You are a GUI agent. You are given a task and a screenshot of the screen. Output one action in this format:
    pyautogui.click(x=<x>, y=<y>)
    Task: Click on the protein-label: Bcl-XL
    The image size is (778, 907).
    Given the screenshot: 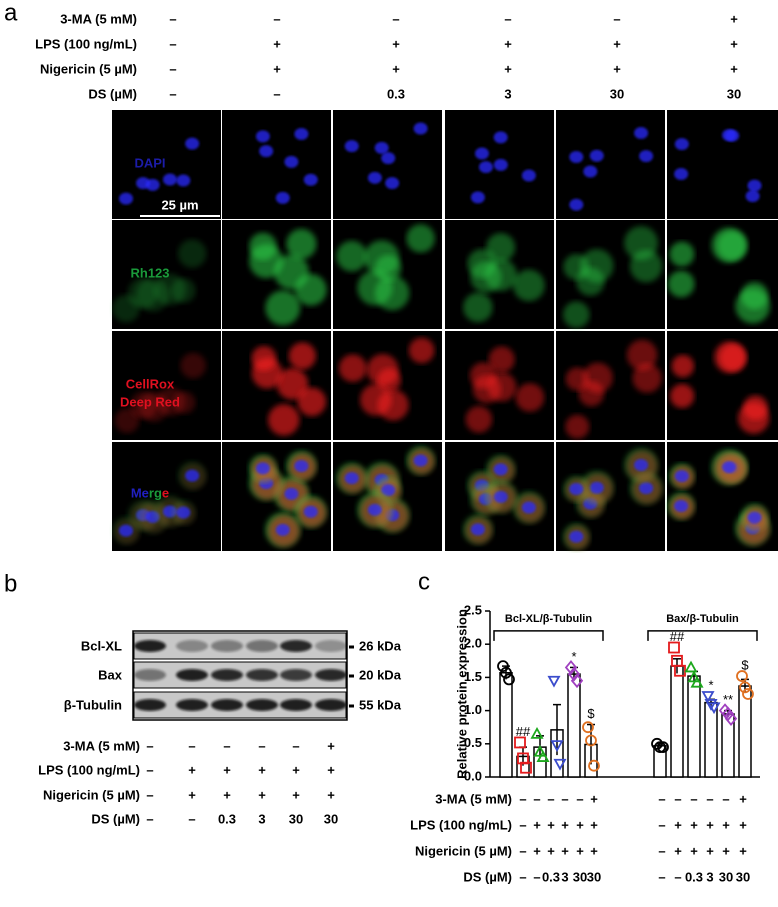 What is the action you would take?
    pyautogui.click(x=101, y=645)
    